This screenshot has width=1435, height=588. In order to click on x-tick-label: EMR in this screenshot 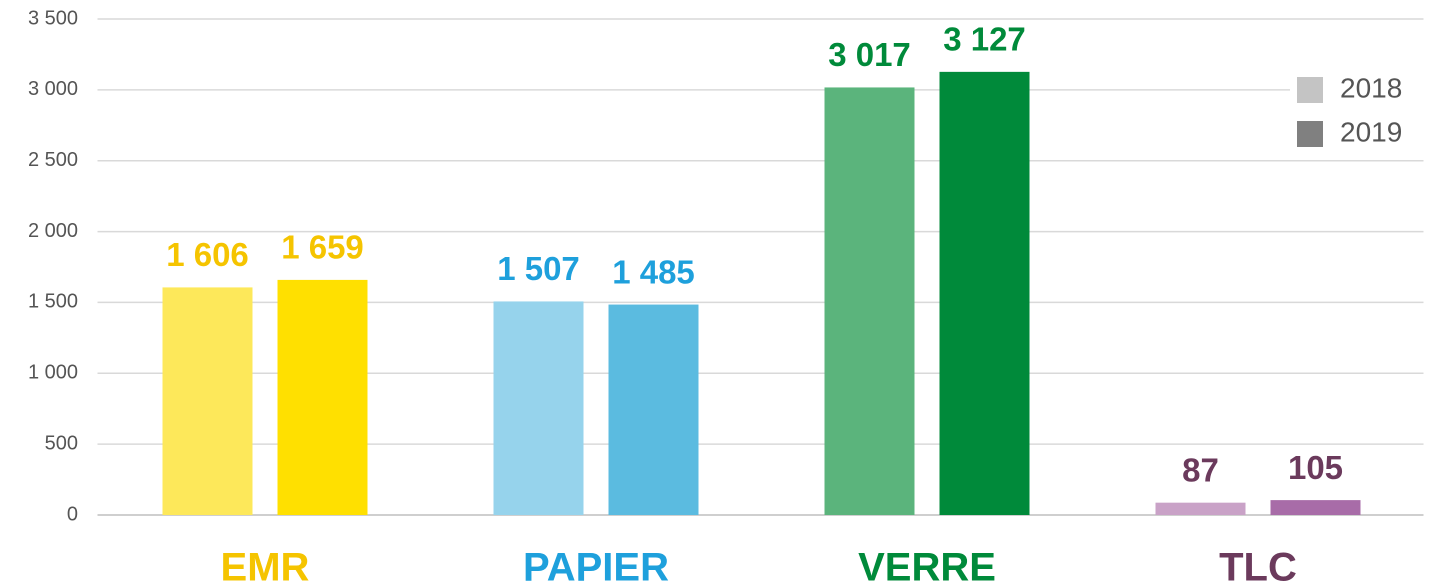, I will do `click(265, 567)`.